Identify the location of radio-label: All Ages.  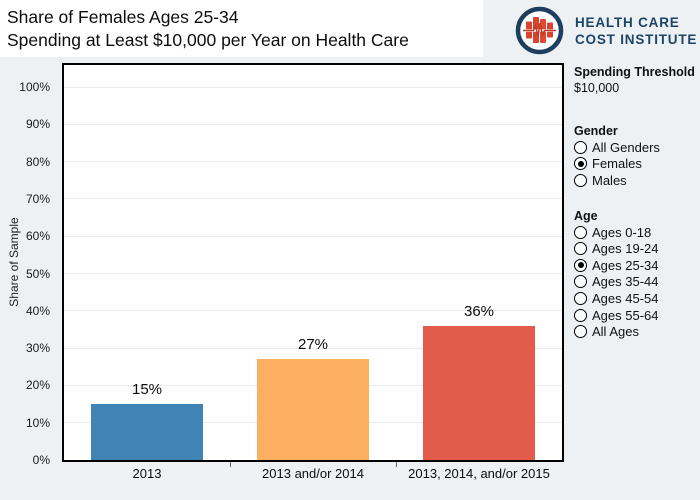
(615, 332).